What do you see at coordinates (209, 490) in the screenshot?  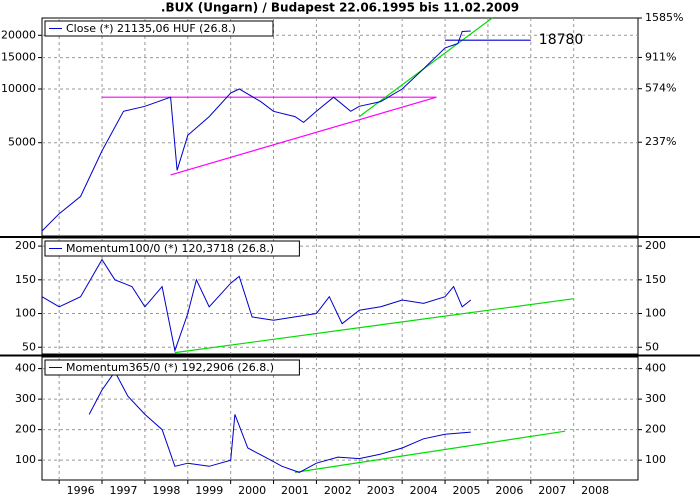 I see `x-tick-label: 1999` at bounding box center [209, 490].